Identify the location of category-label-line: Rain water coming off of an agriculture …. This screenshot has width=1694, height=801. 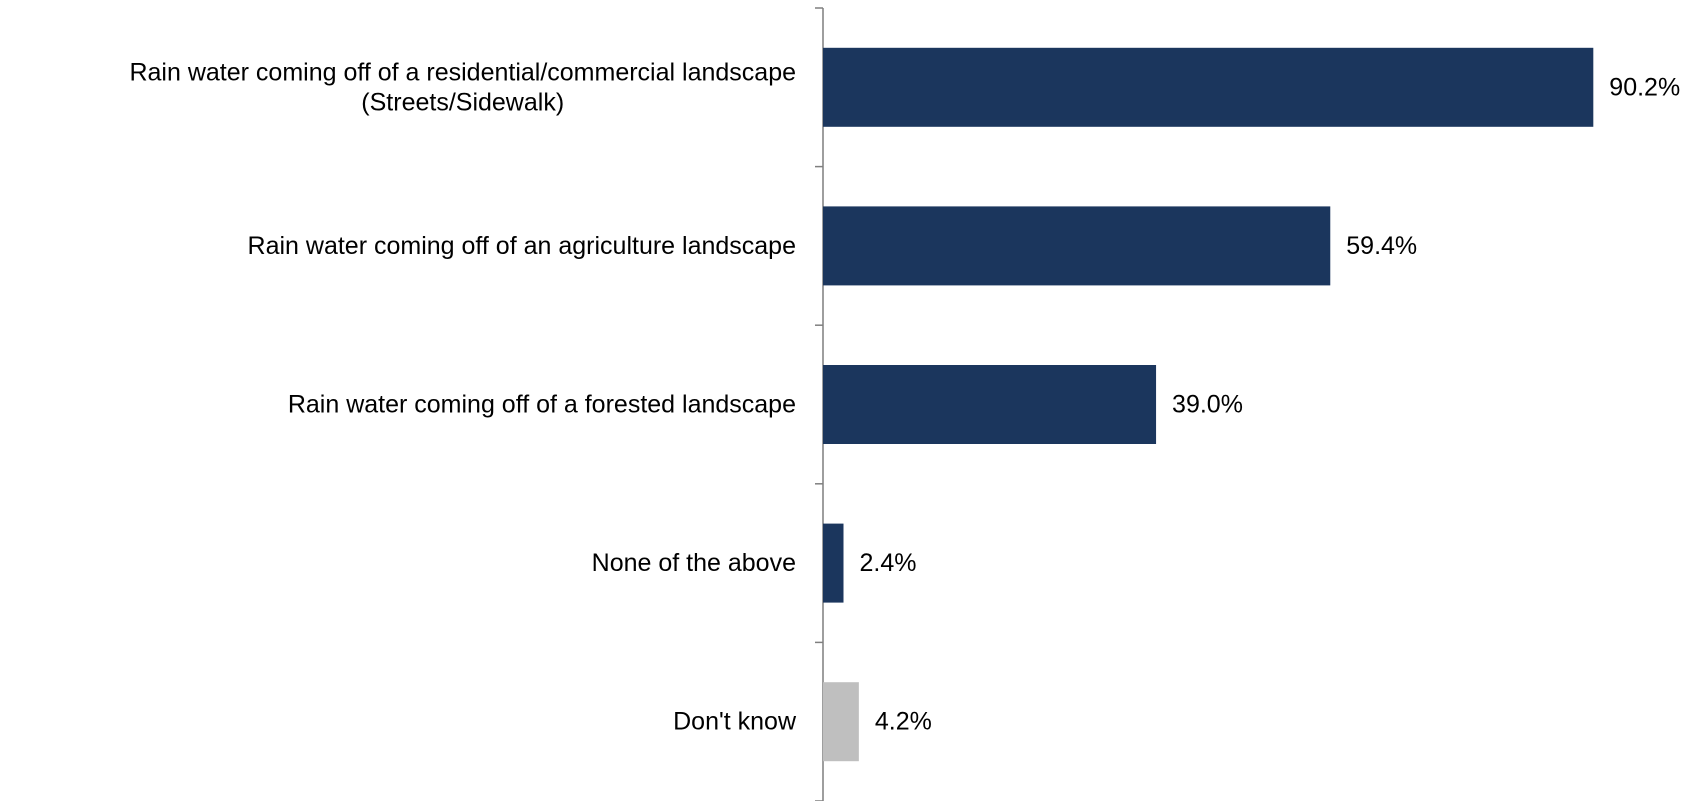
(522, 246).